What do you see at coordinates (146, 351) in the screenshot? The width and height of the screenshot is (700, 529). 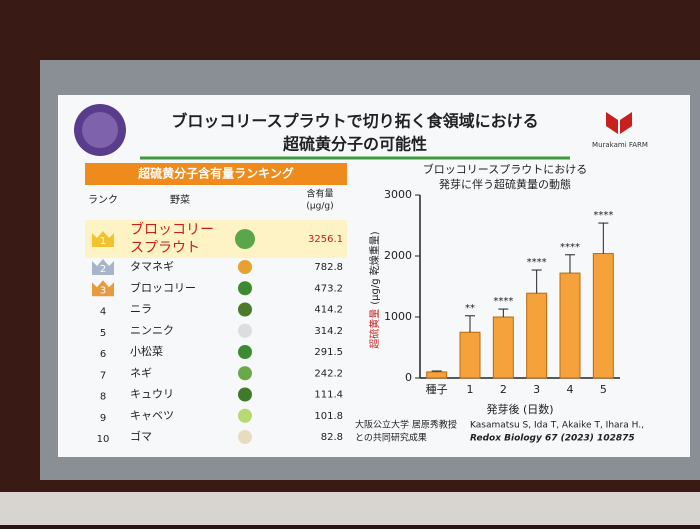 I see `vegetable-name: 小松菜` at bounding box center [146, 351].